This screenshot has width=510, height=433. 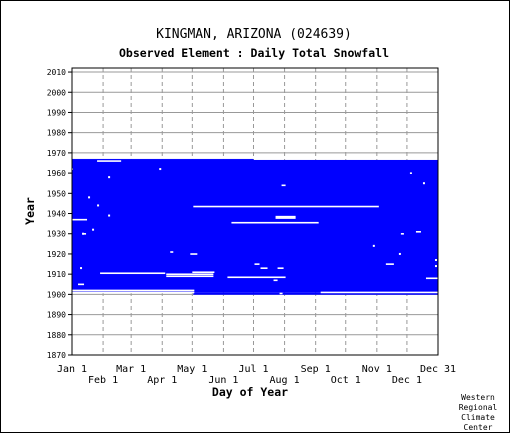 I want to click on y-axis-label: Year, so click(x=30, y=211).